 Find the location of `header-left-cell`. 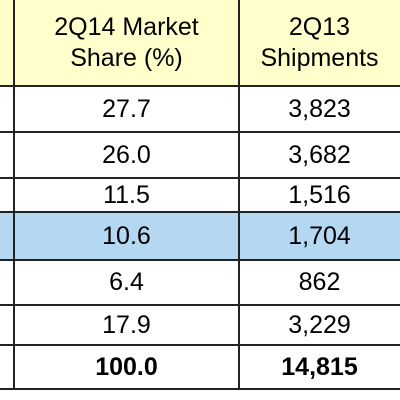

header-left-cell is located at coordinates (7, 43).